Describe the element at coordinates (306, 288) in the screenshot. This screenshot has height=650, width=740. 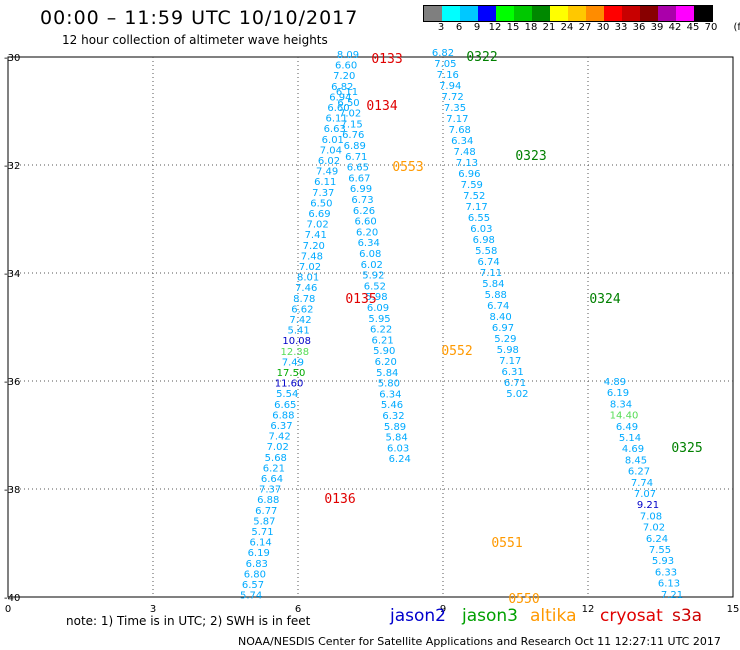
I see `wave-height-value: 7.46` at that location.